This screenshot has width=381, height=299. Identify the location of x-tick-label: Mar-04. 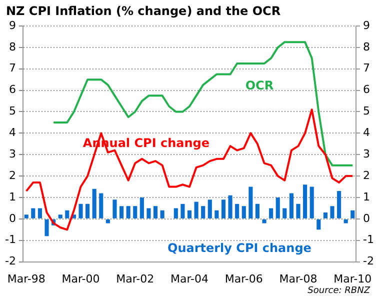
(189, 279).